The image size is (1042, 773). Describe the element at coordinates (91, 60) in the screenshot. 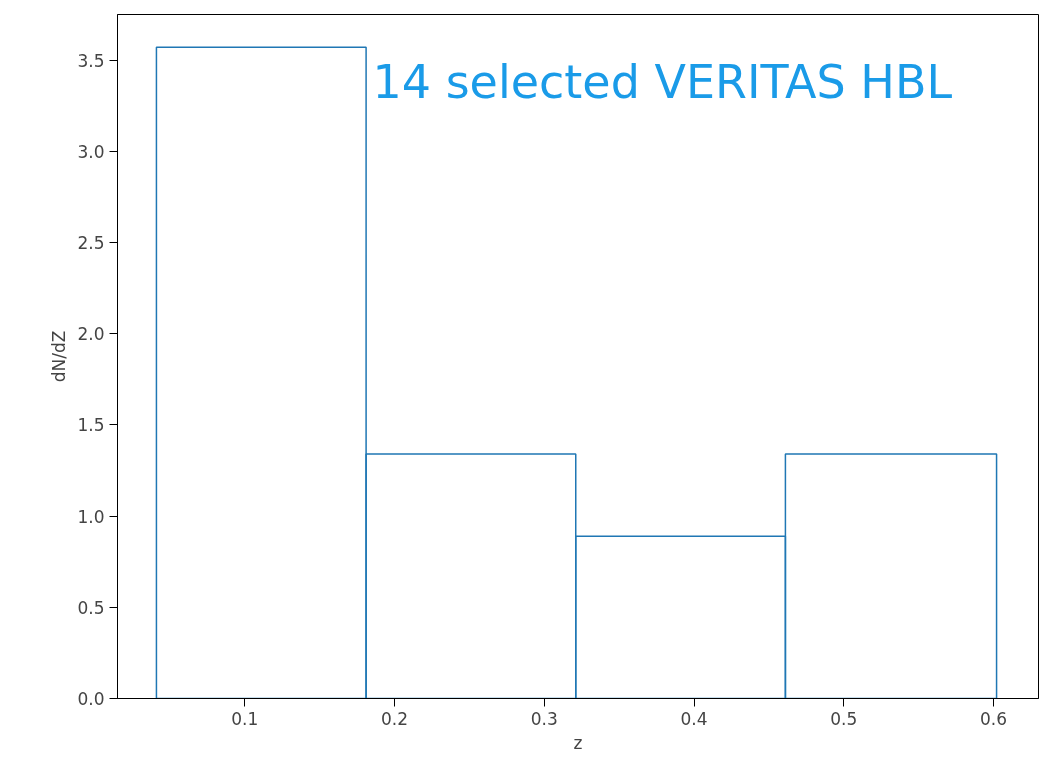

I see `y-tick-label: 3.5` at that location.